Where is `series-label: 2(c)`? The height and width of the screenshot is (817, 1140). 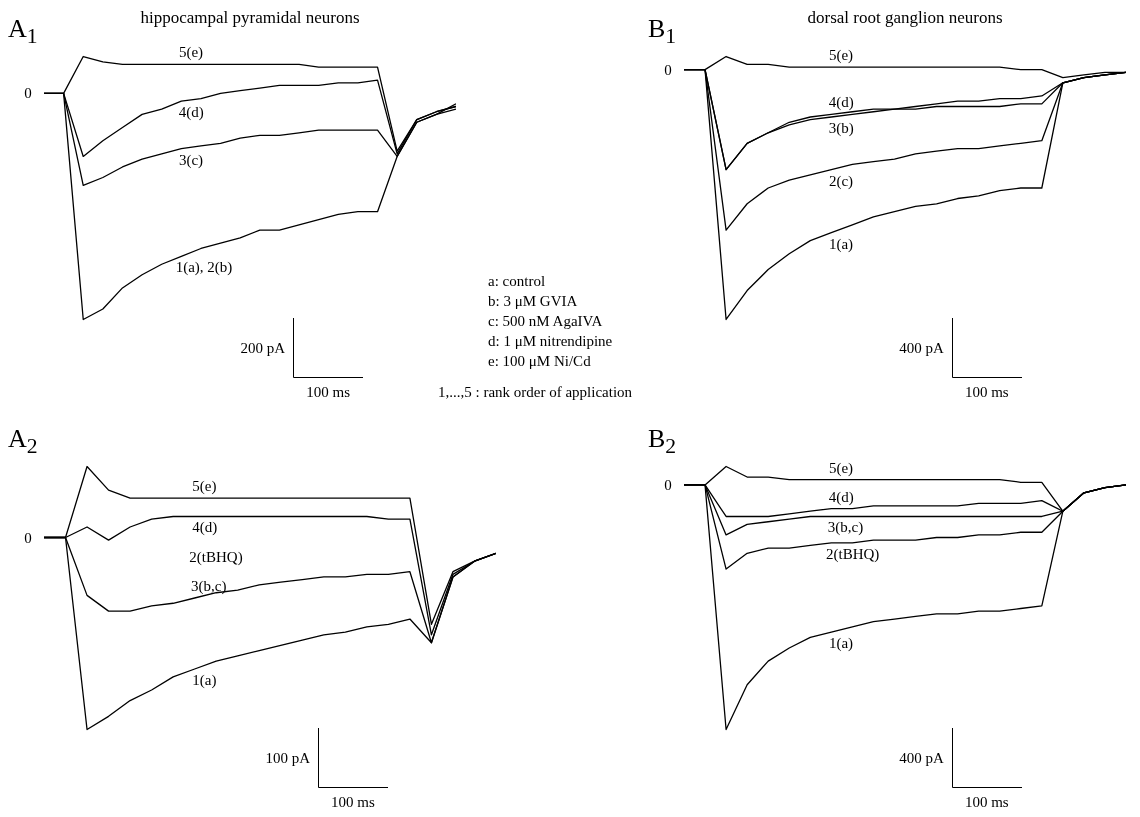 series-label: 2(c) is located at coordinates (841, 181).